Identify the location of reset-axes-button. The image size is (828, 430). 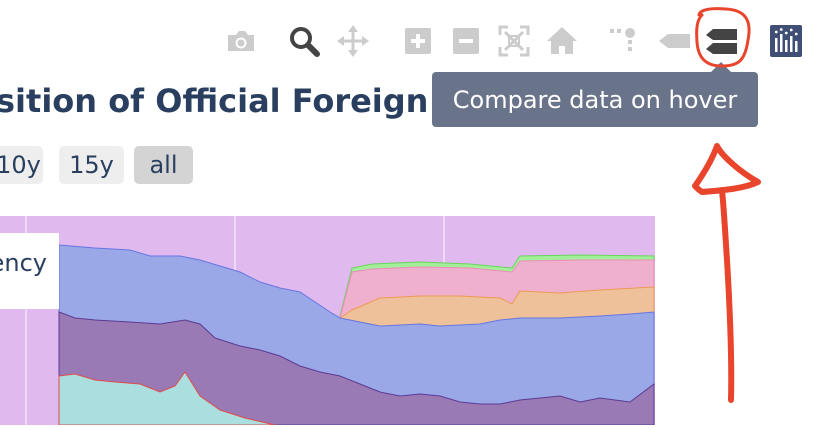
(562, 41).